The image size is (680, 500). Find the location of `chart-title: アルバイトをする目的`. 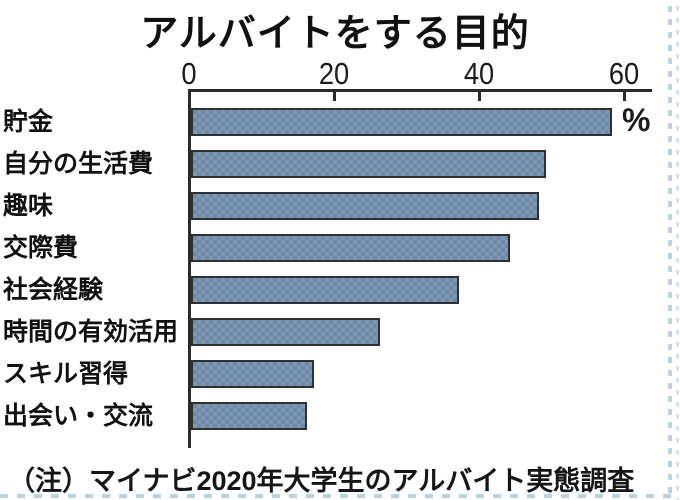

chart-title: アルバイトをする目的 is located at coordinates (335, 34).